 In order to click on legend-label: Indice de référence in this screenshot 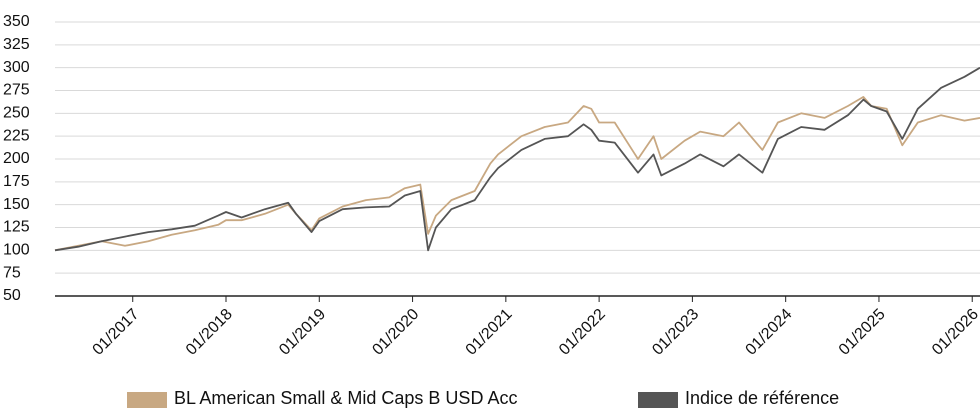, I will do `click(762, 398)`.